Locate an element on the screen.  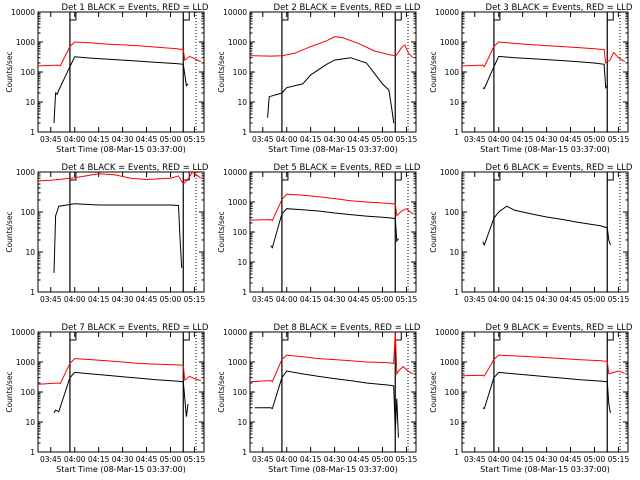
chart-title: Det 4 BLACK = Events, RED = LLD is located at coordinates (135, 168).